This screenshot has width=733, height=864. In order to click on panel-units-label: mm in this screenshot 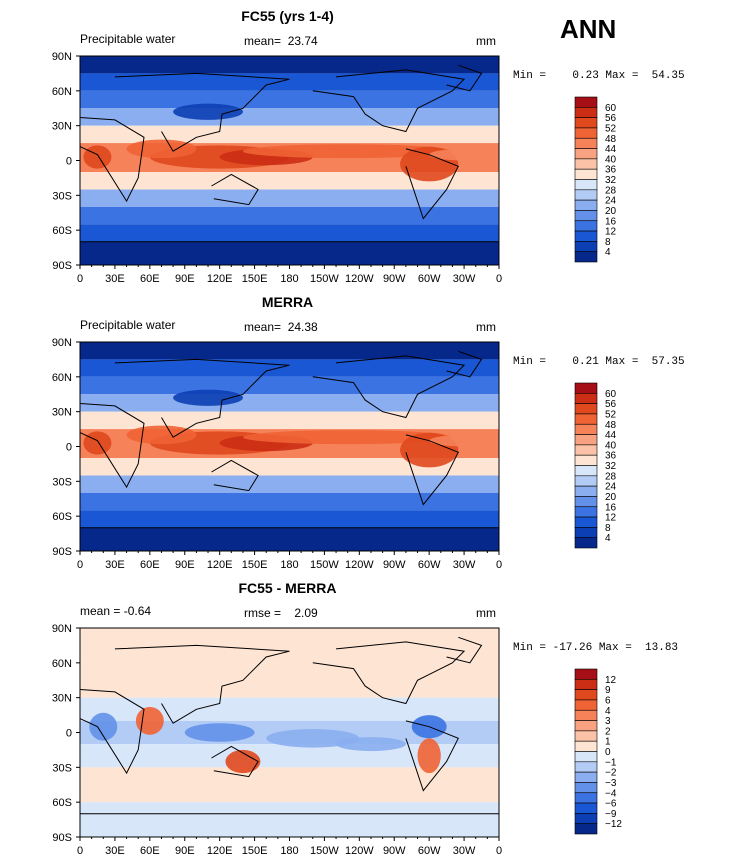, I will do `click(486, 613)`.